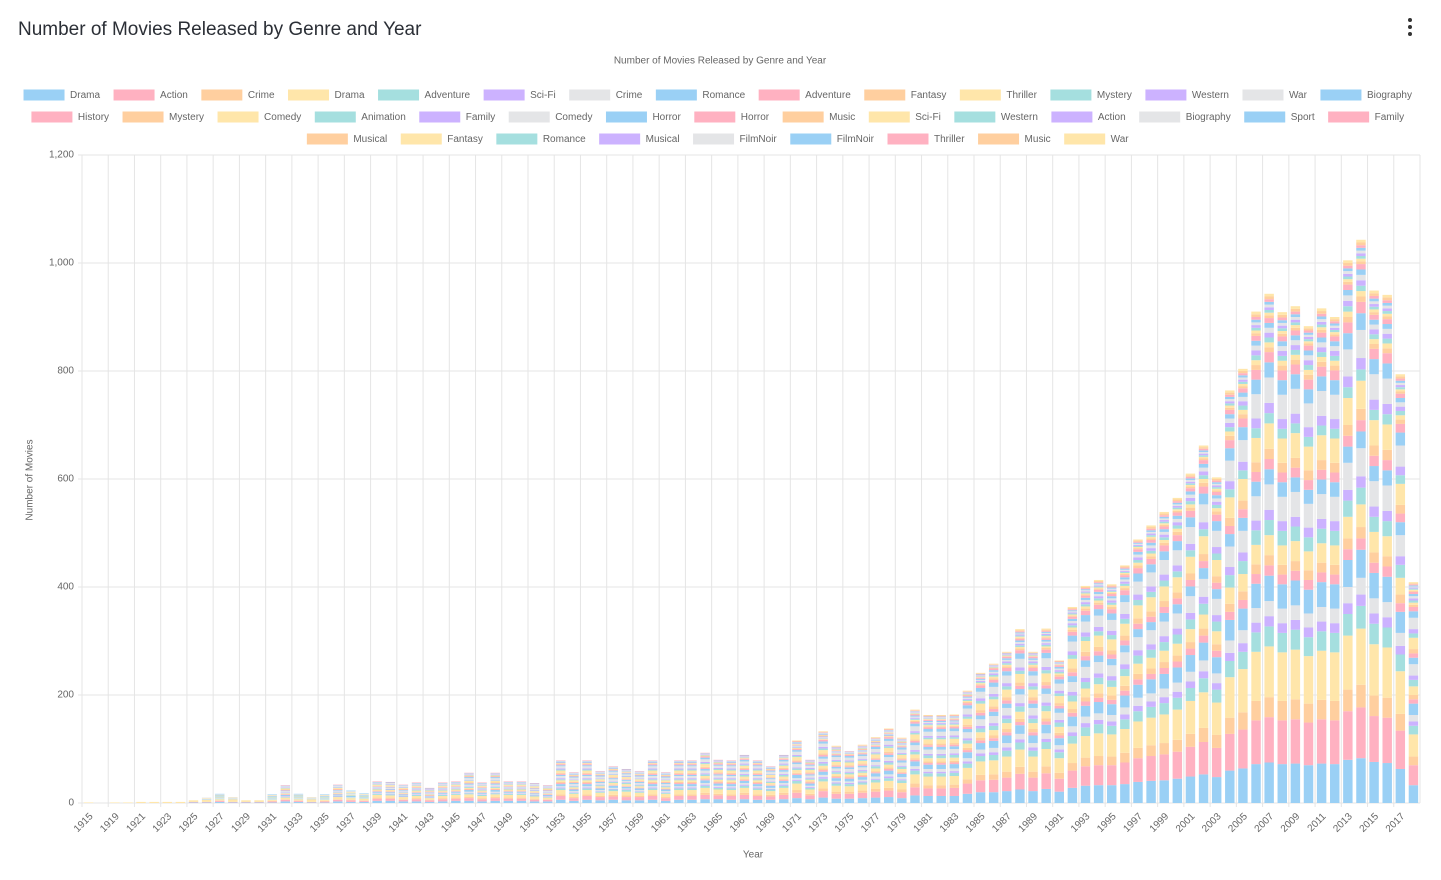 This screenshot has height=880, width=1441. Describe the element at coordinates (519, 95) in the screenshot. I see `legend-item: Sci-Fi` at that location.